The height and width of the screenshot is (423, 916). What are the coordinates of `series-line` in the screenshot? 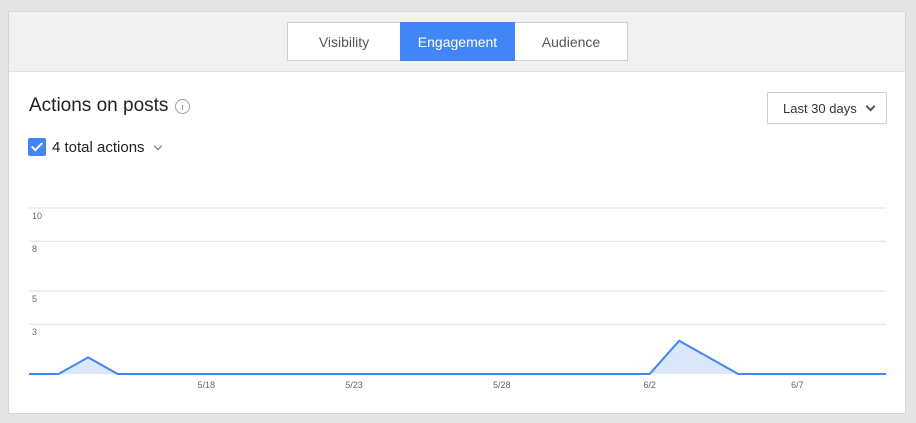 It's located at (457, 357).